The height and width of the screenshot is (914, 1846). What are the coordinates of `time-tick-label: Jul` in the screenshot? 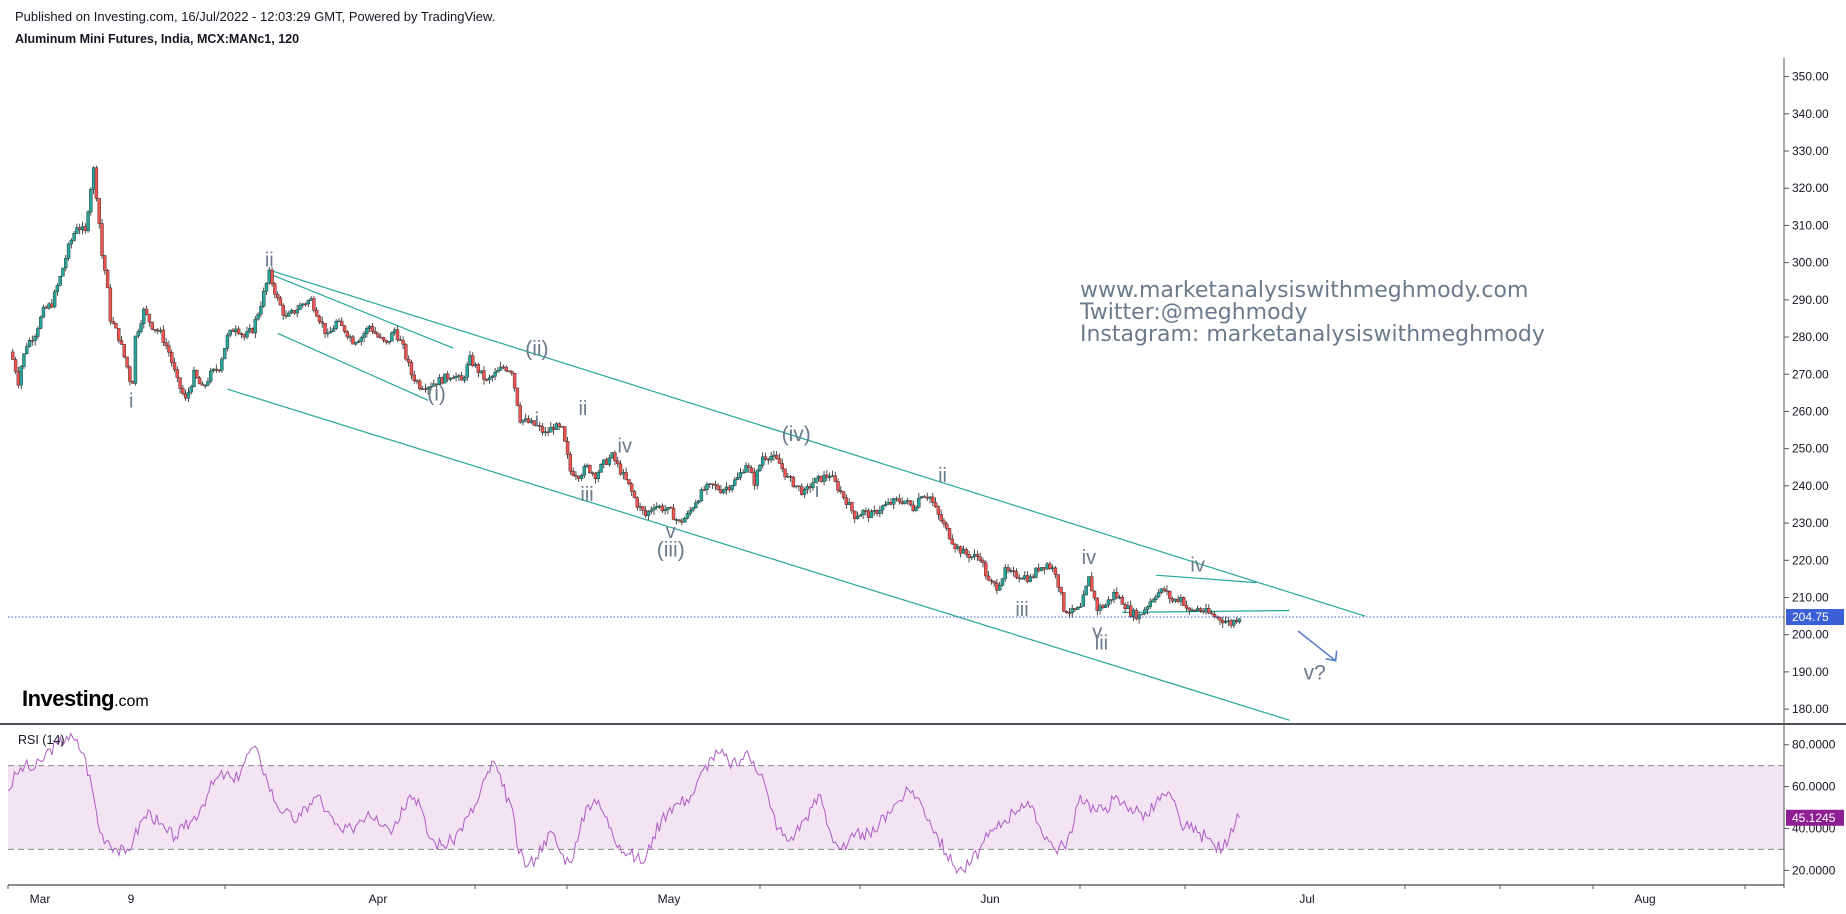 It's located at (1306, 899).